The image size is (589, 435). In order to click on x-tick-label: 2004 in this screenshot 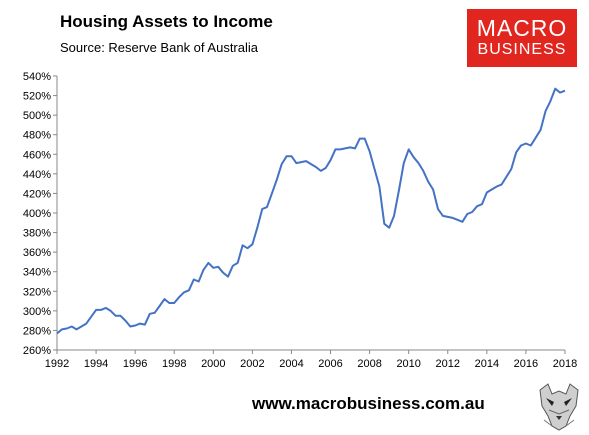, I will do `click(291, 364)`.